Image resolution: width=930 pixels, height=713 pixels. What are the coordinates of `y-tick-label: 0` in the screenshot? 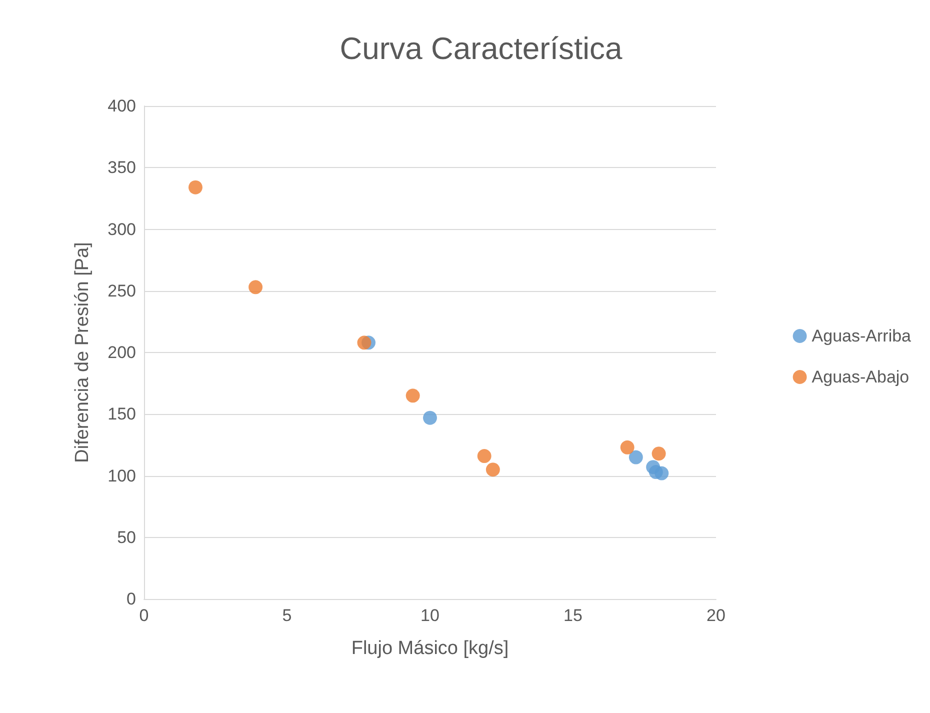 It's located at (131, 599).